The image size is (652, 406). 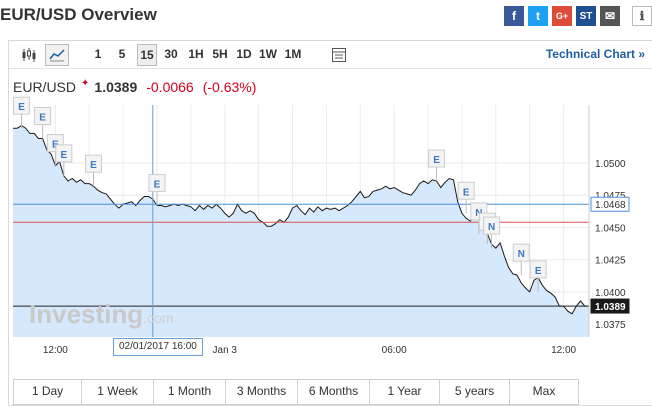 What do you see at coordinates (190, 392) in the screenshot?
I see `tab-1-month: 1 Month` at bounding box center [190, 392].